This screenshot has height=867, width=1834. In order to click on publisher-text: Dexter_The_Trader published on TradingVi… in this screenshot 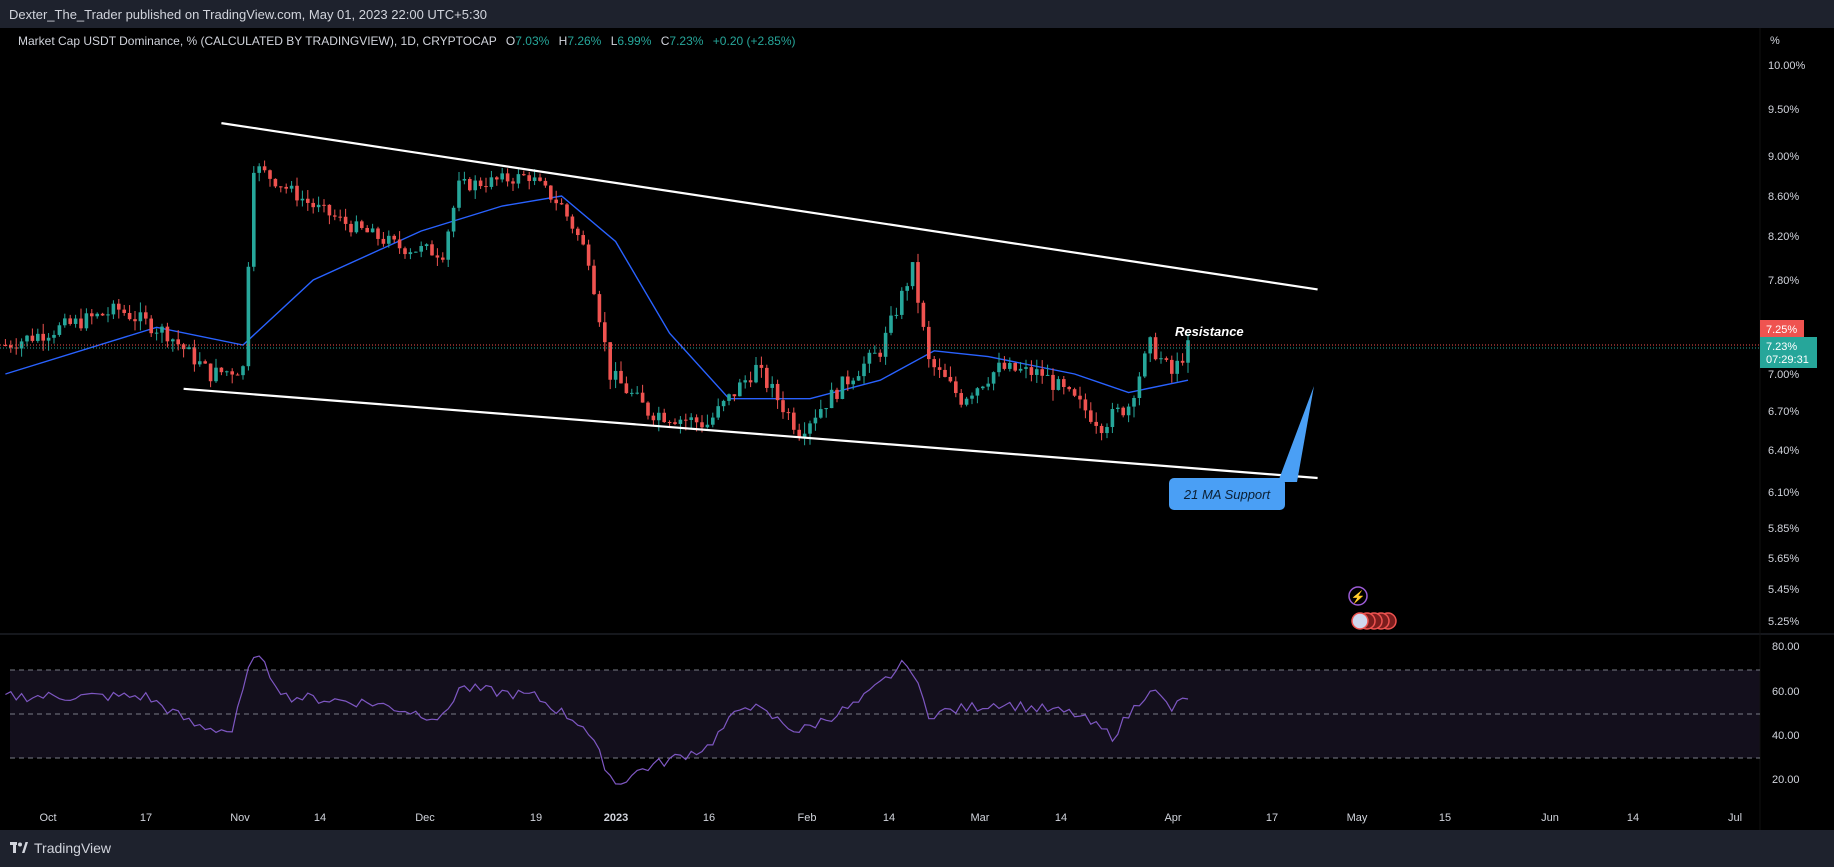, I will do `click(248, 14)`.